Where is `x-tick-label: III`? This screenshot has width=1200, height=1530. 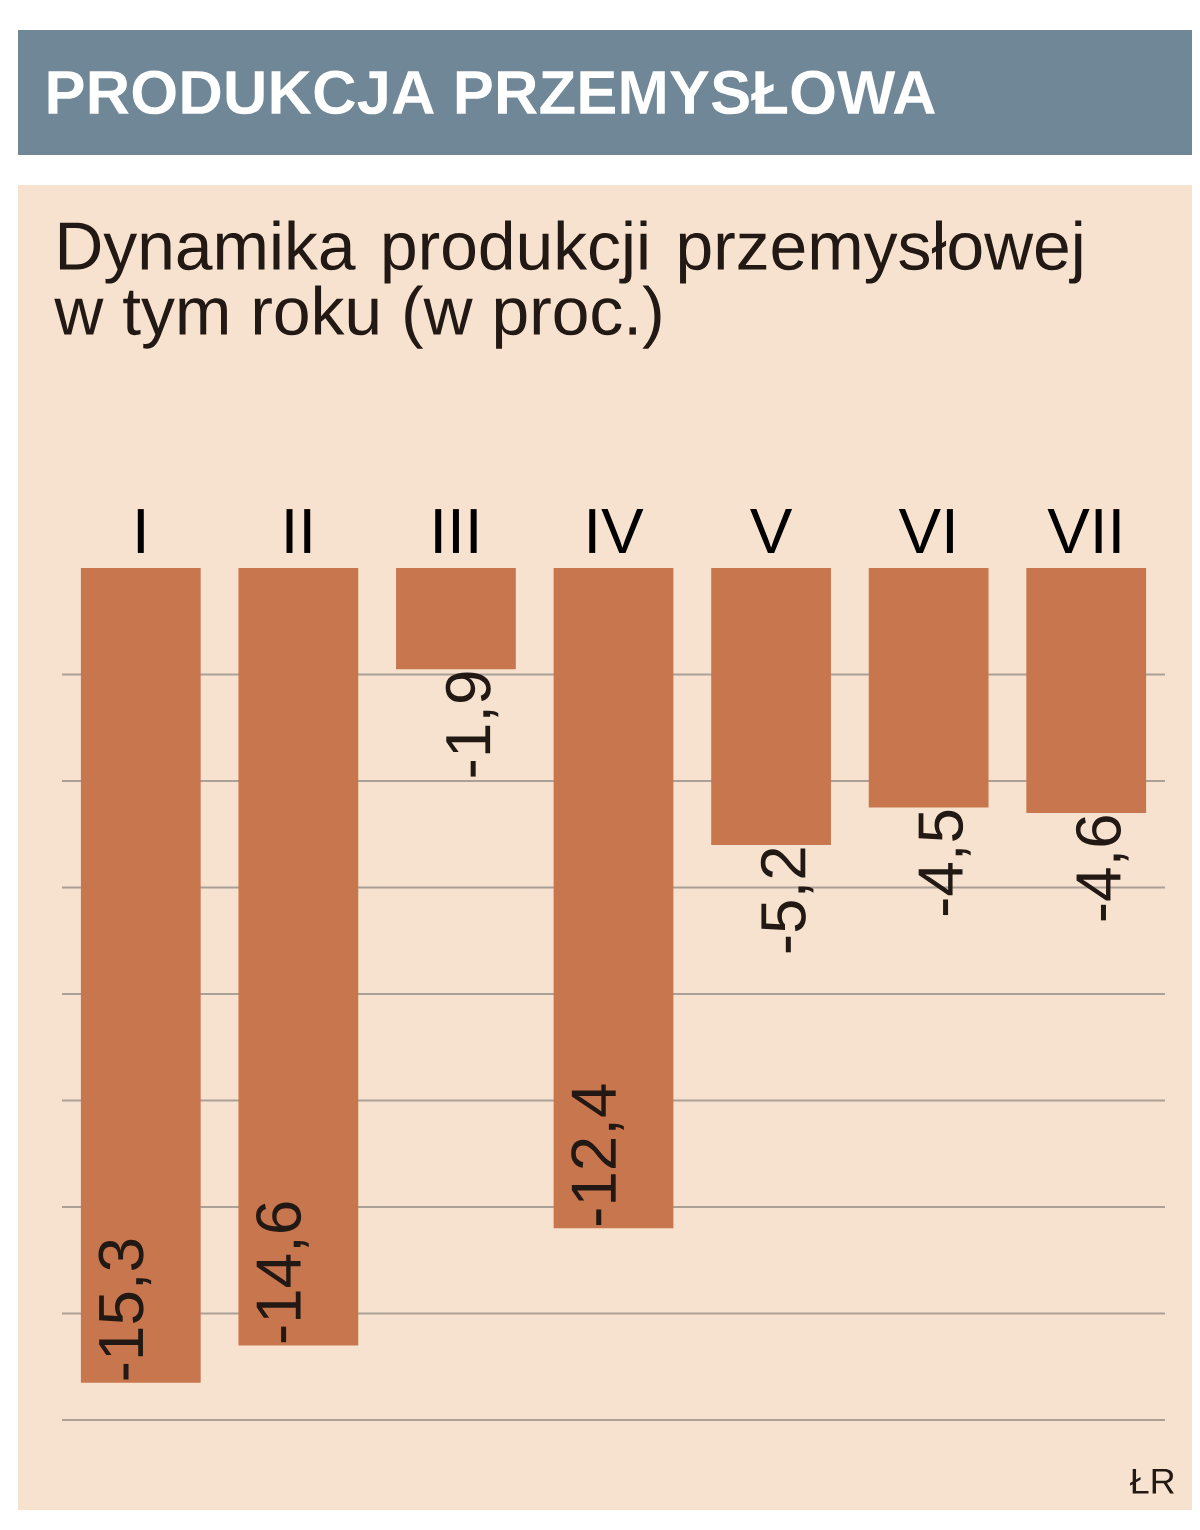 x-tick-label: III is located at coordinates (456, 531).